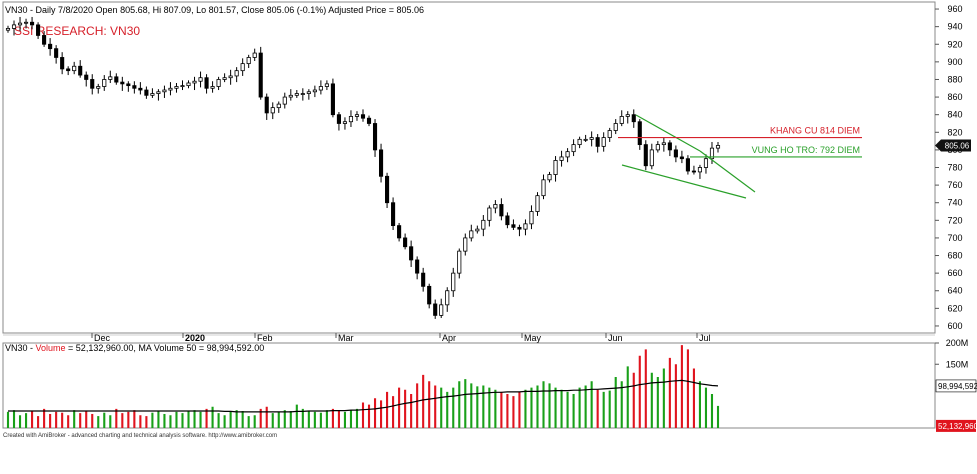 The width and height of the screenshot is (977, 474). What do you see at coordinates (954, 79) in the screenshot?
I see `price-tick-label: 880` at bounding box center [954, 79].